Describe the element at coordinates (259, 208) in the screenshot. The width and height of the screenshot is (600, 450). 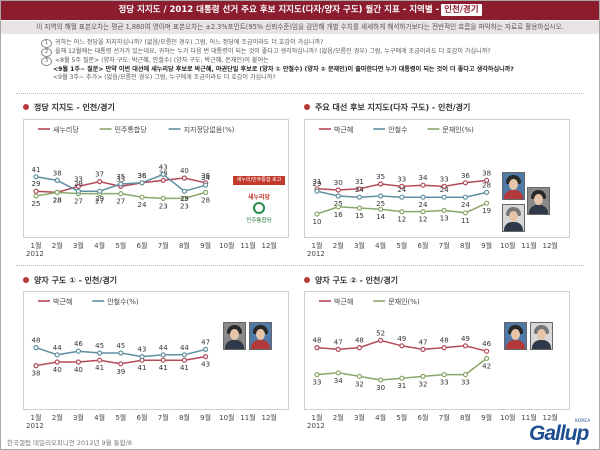
I see `minju-logo-icon` at that location.